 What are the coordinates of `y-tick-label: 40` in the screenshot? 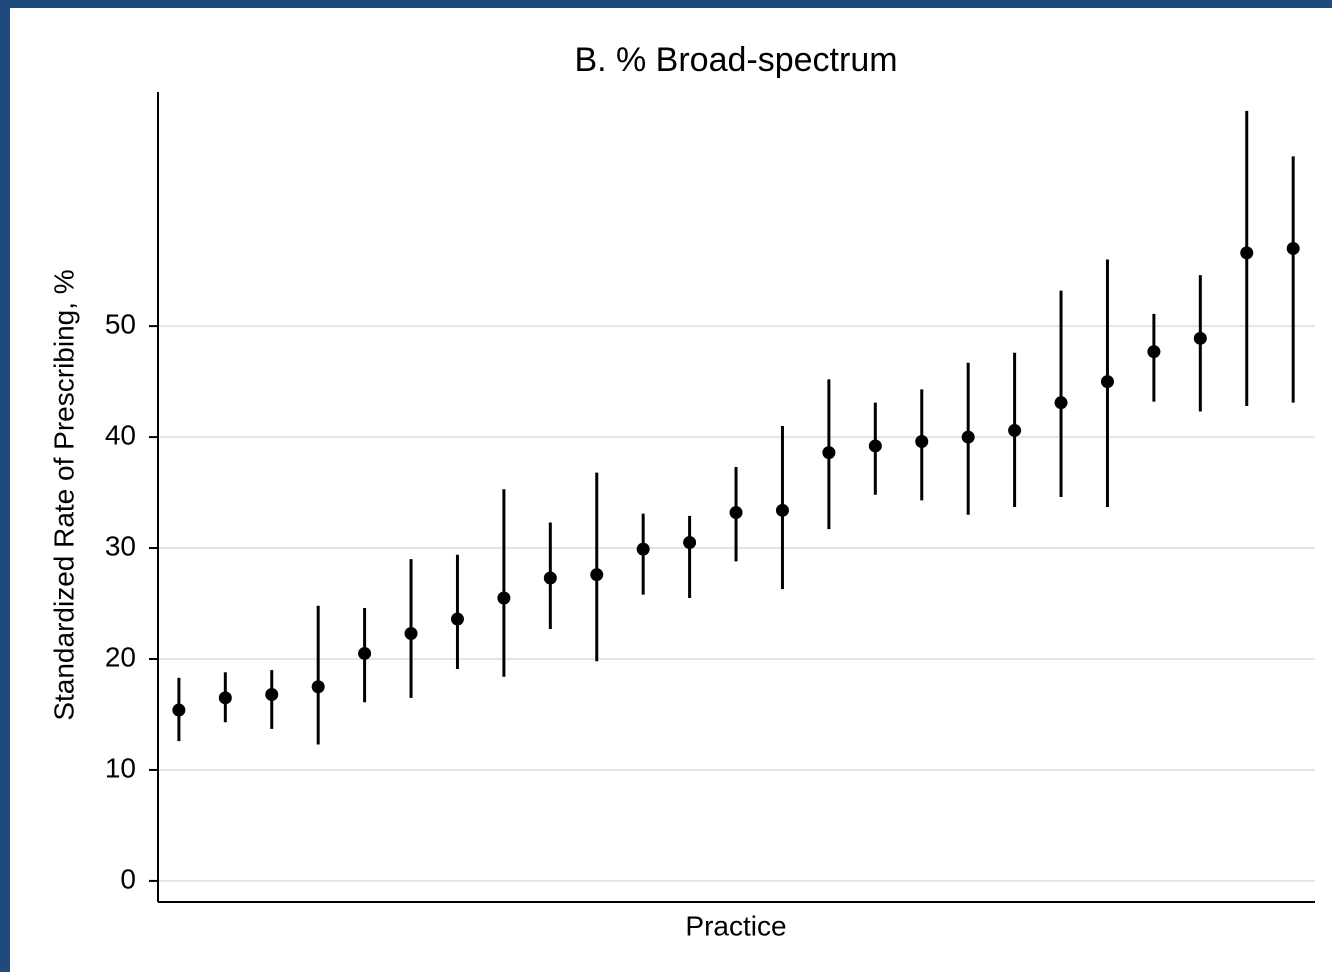 It's located at (120, 434).